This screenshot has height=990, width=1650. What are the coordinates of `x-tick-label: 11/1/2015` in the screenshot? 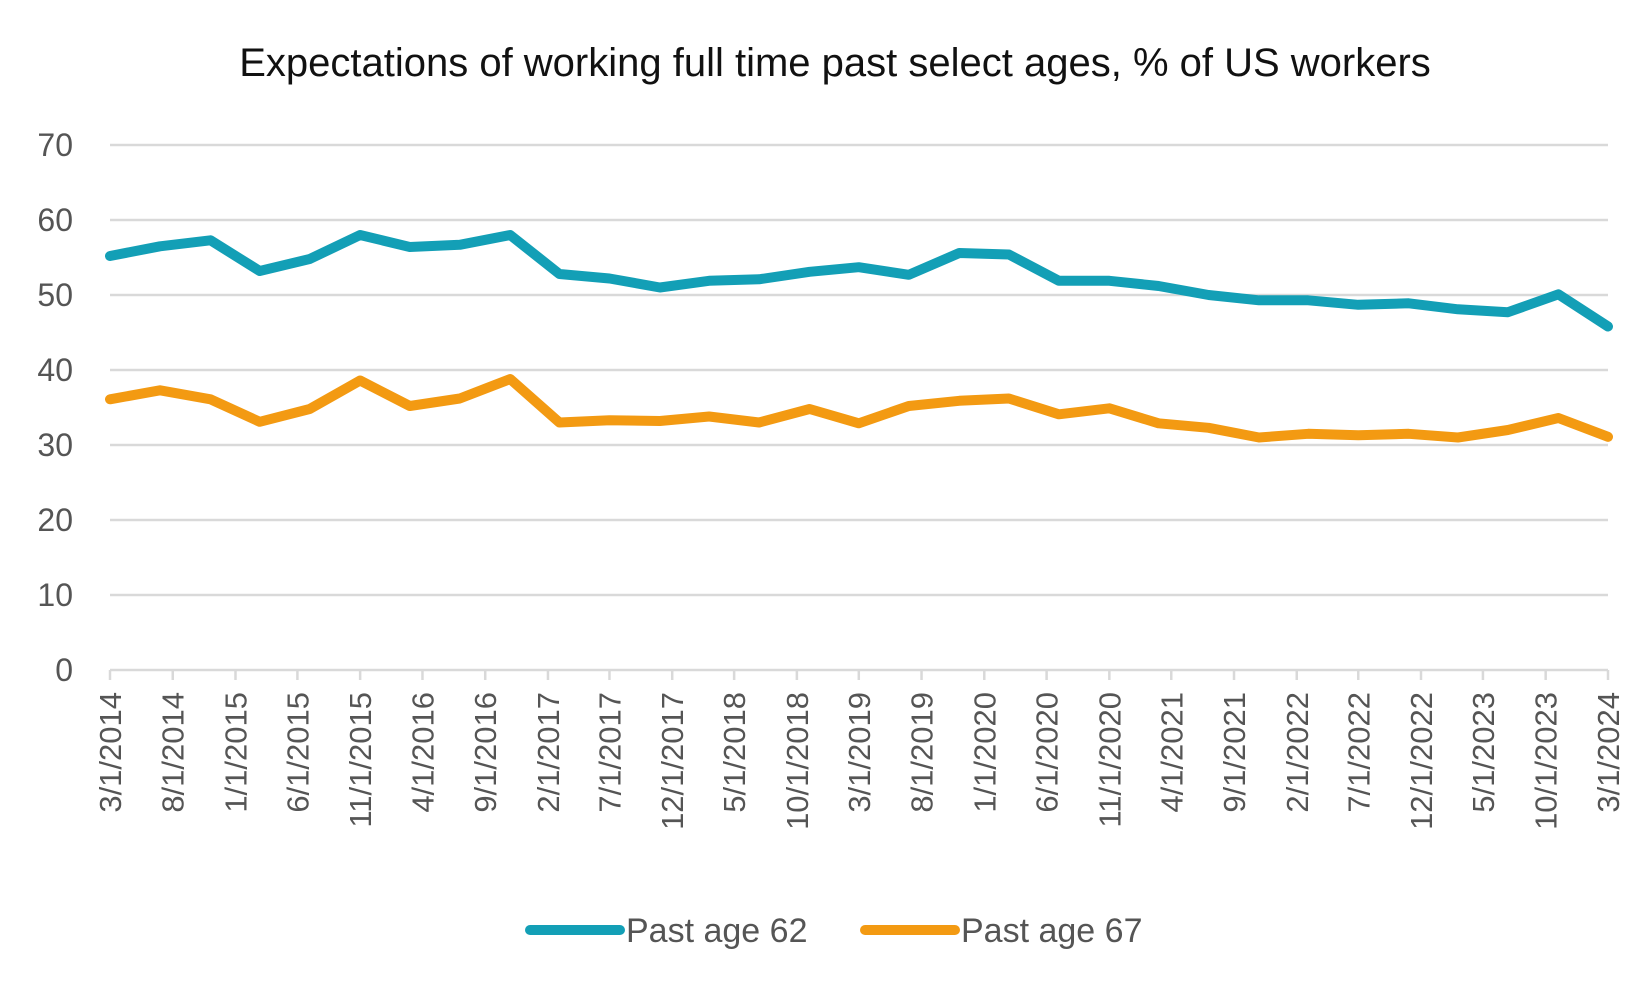 It's located at (360, 760).